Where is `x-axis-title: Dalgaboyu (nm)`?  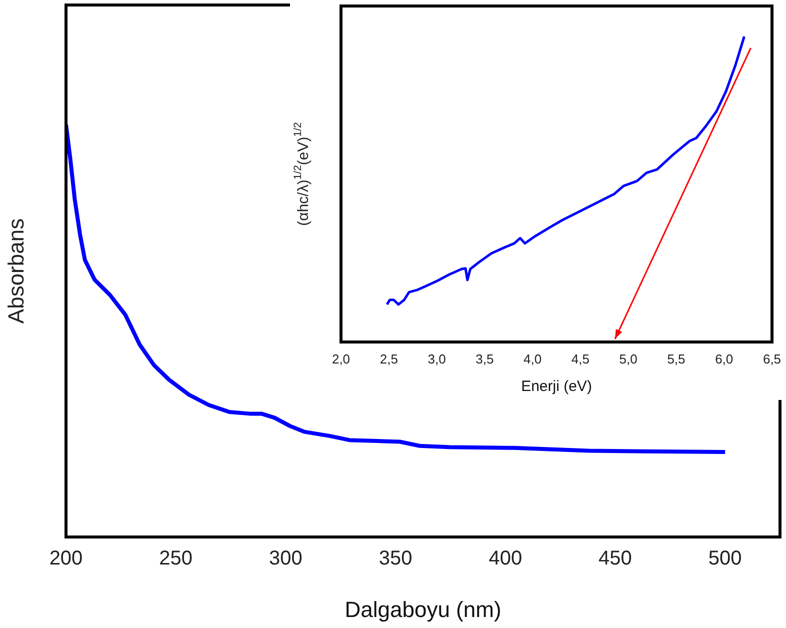 x-axis-title: Dalgaboyu (nm) is located at coordinates (423, 609).